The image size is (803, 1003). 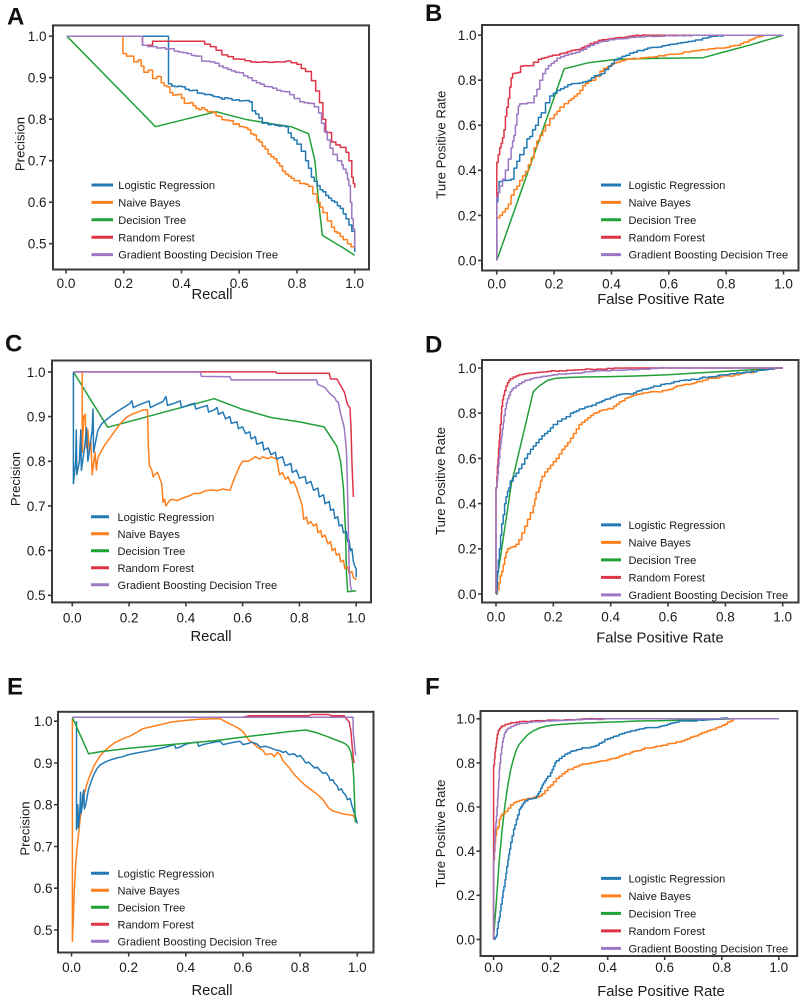 What do you see at coordinates (433, 345) in the screenshot?
I see `svg-text: D` at bounding box center [433, 345].